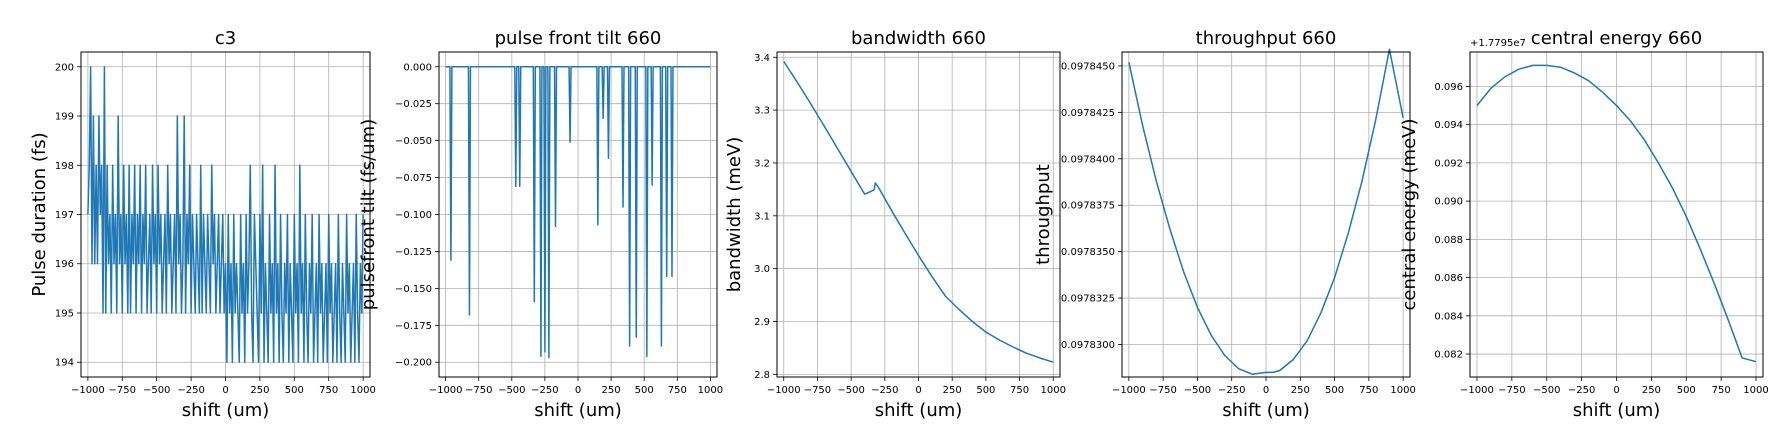 The image size is (1781, 432). Describe the element at coordinates (762, 269) in the screenshot. I see `y-tick-label: 3.0` at that location.